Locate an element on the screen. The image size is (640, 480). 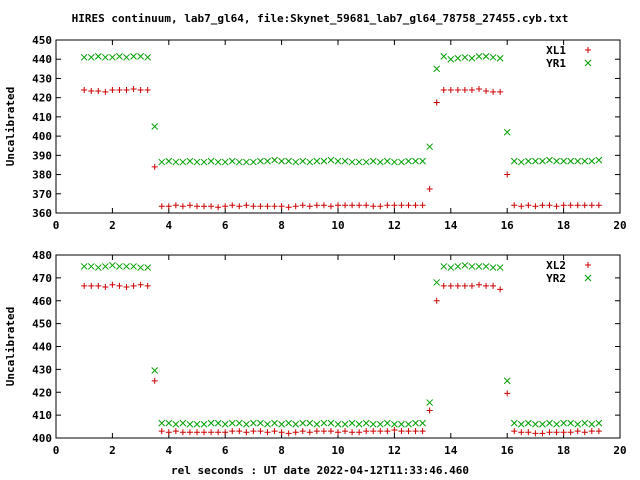
legend-label: YR1 is located at coordinates (556, 63).